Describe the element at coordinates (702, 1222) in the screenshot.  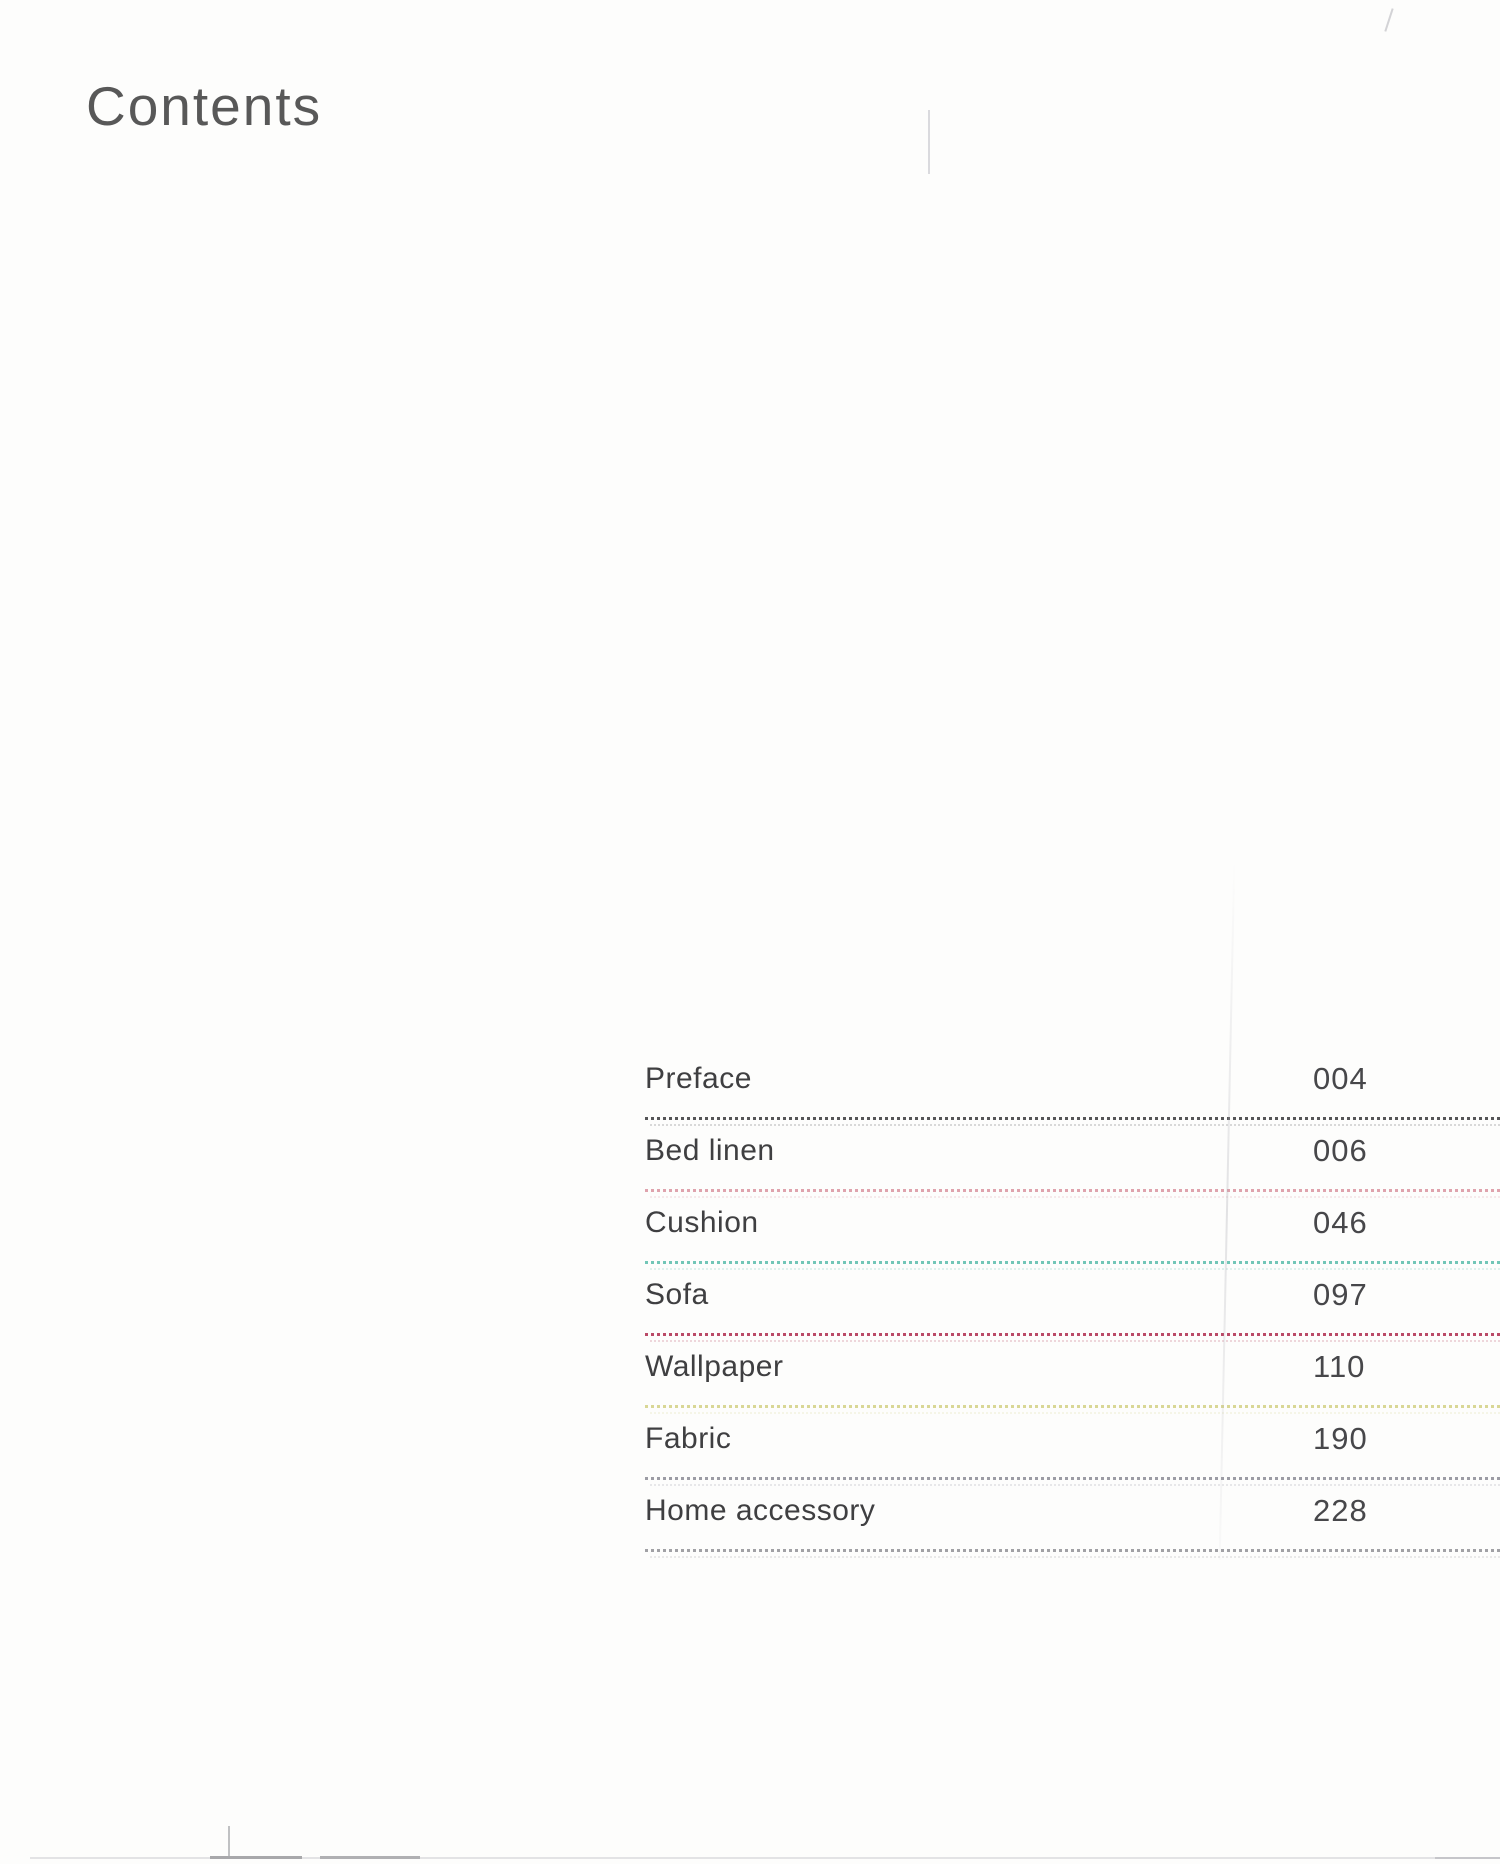
I see `toc-entry-label: Cushion` at that location.